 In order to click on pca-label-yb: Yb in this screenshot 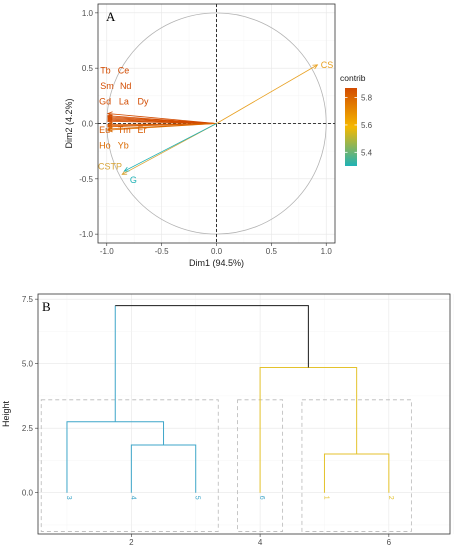, I will do `click(123, 146)`.